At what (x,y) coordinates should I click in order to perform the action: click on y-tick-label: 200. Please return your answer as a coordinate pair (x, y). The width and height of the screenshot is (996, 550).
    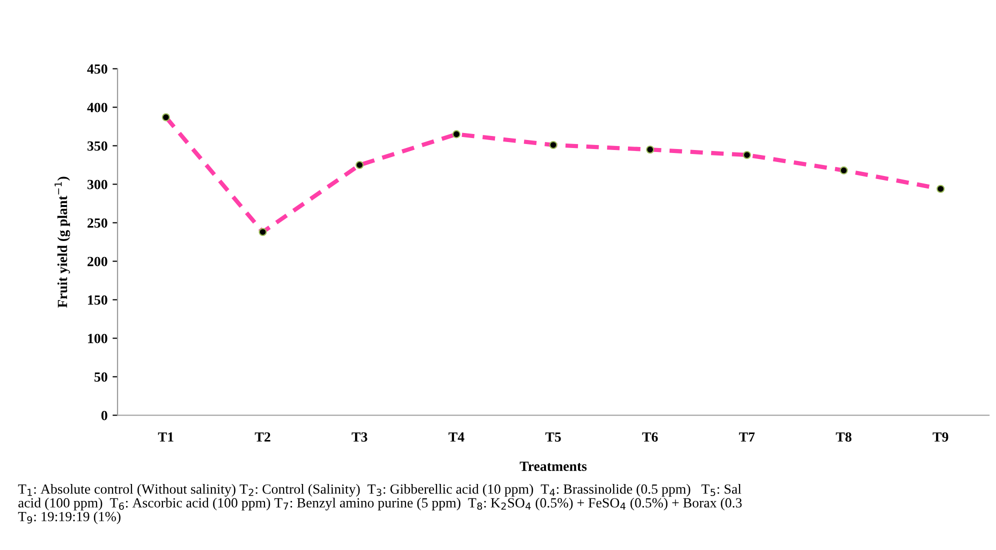
    Looking at the image, I should click on (98, 261).